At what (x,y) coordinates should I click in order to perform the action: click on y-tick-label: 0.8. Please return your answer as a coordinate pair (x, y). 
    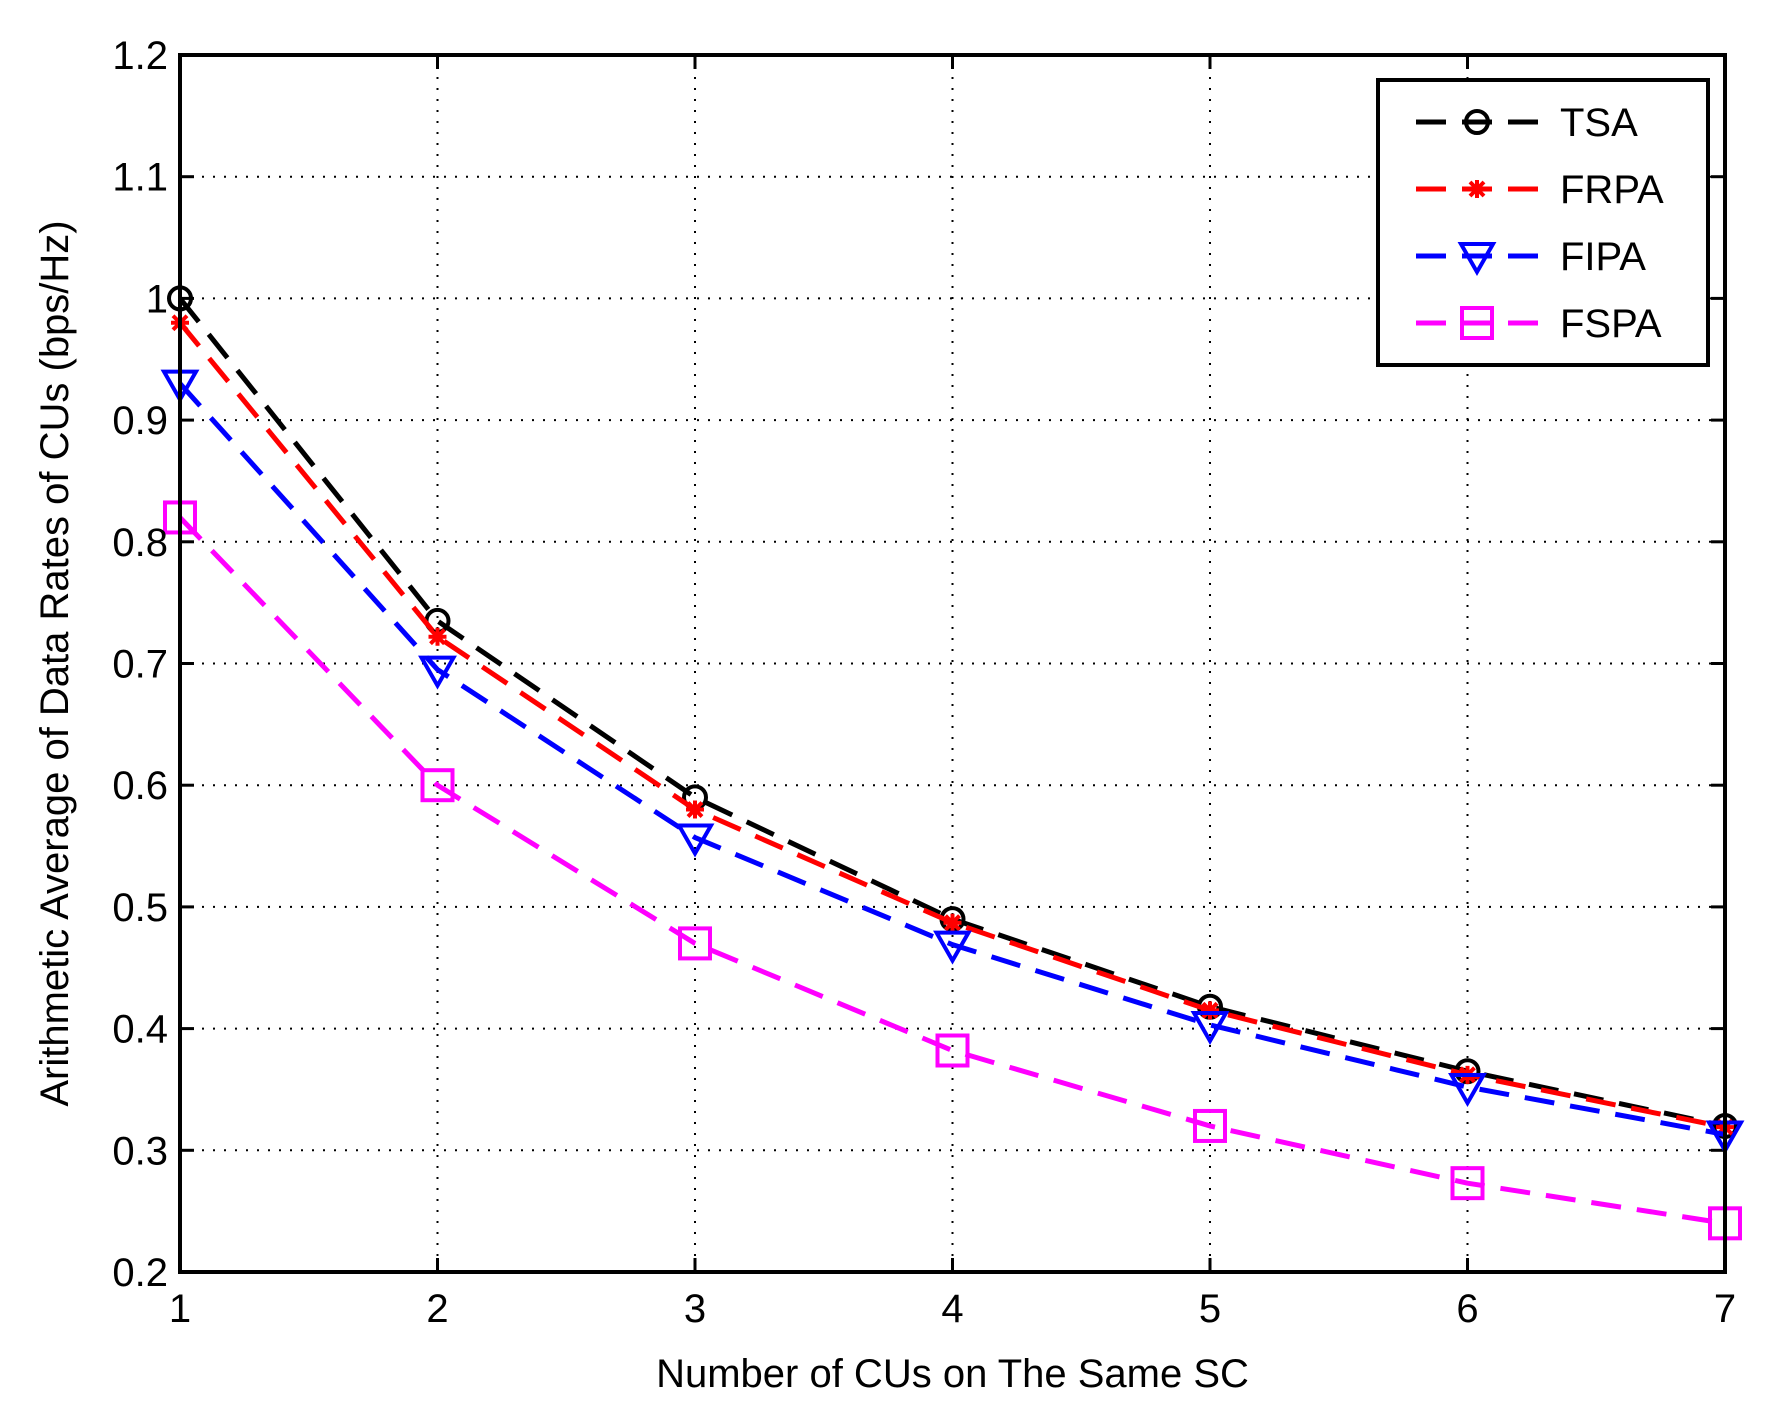
    Looking at the image, I should click on (140, 543).